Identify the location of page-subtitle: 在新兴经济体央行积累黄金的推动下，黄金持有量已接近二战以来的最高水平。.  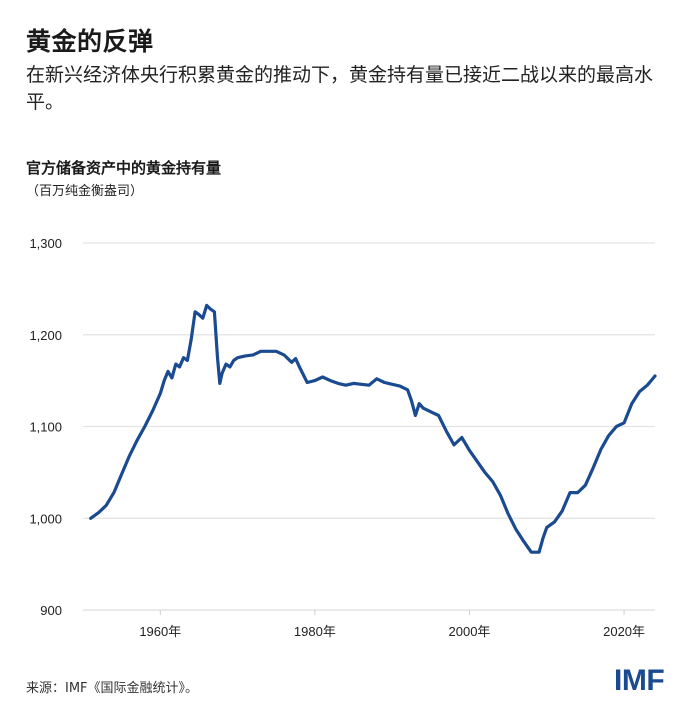
(340, 88).